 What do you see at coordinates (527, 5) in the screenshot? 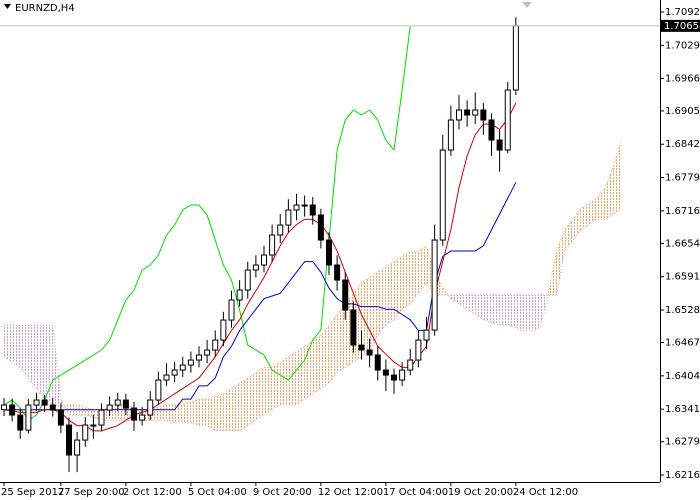
I see `shift-marker` at bounding box center [527, 5].